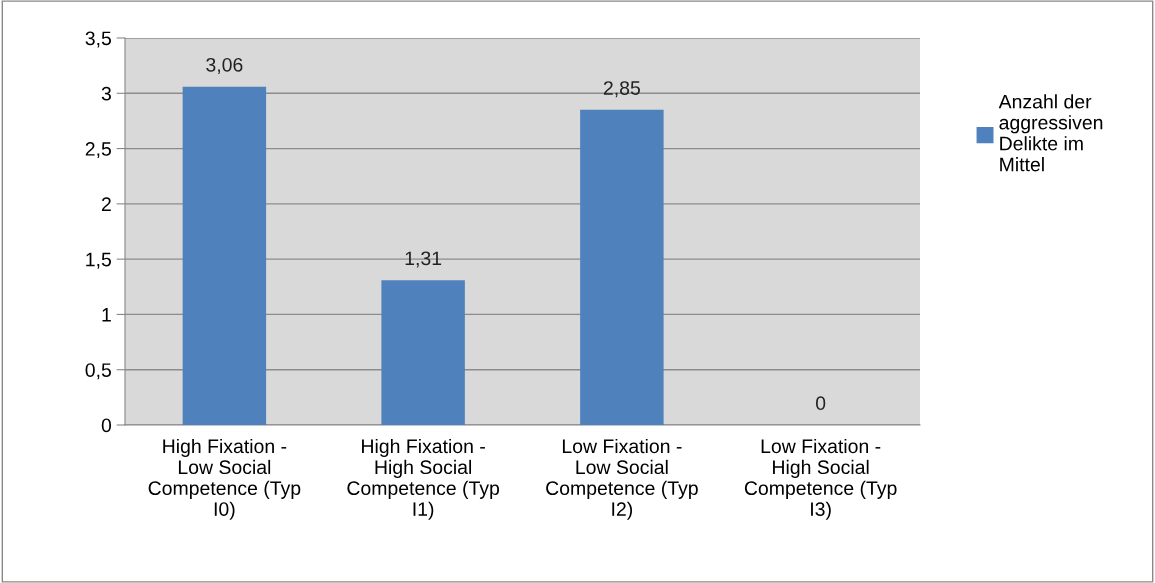 Image resolution: width=1155 pixels, height=583 pixels. Describe the element at coordinates (423, 479) in the screenshot. I see `x-tick-label: High Fixation - High Social Competence (Typ I1)` at that location.